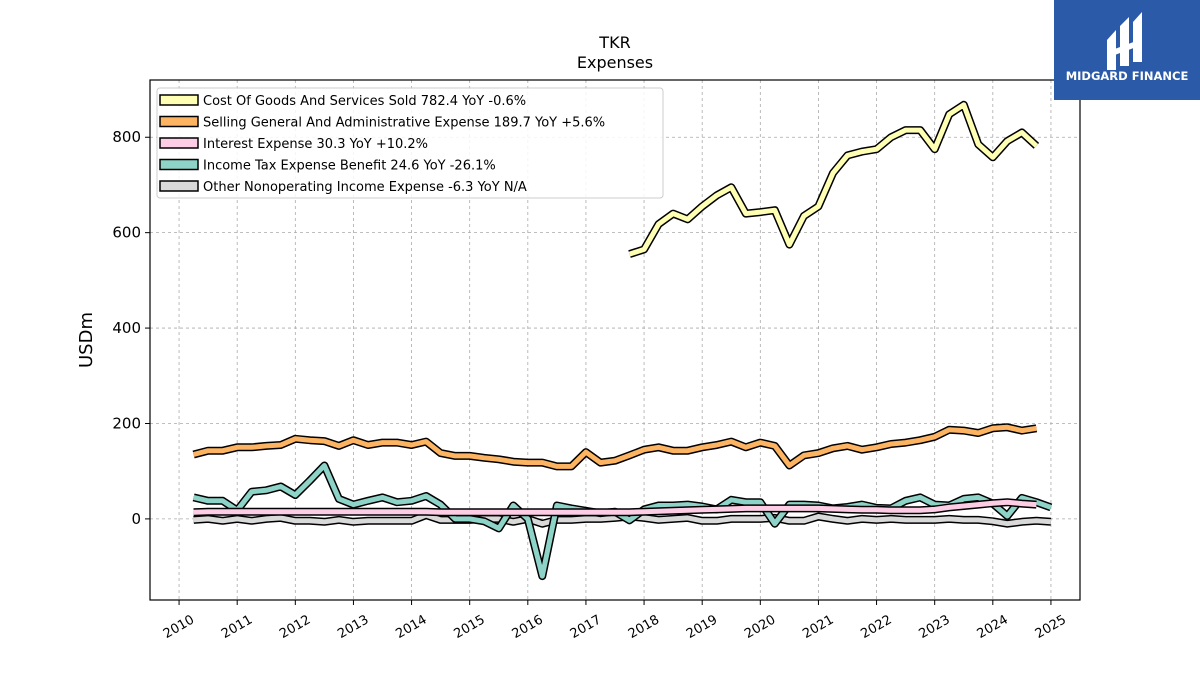 The height and width of the screenshot is (675, 1200). Describe the element at coordinates (876, 627) in the screenshot. I see `x-tick-label: 2022` at that location.